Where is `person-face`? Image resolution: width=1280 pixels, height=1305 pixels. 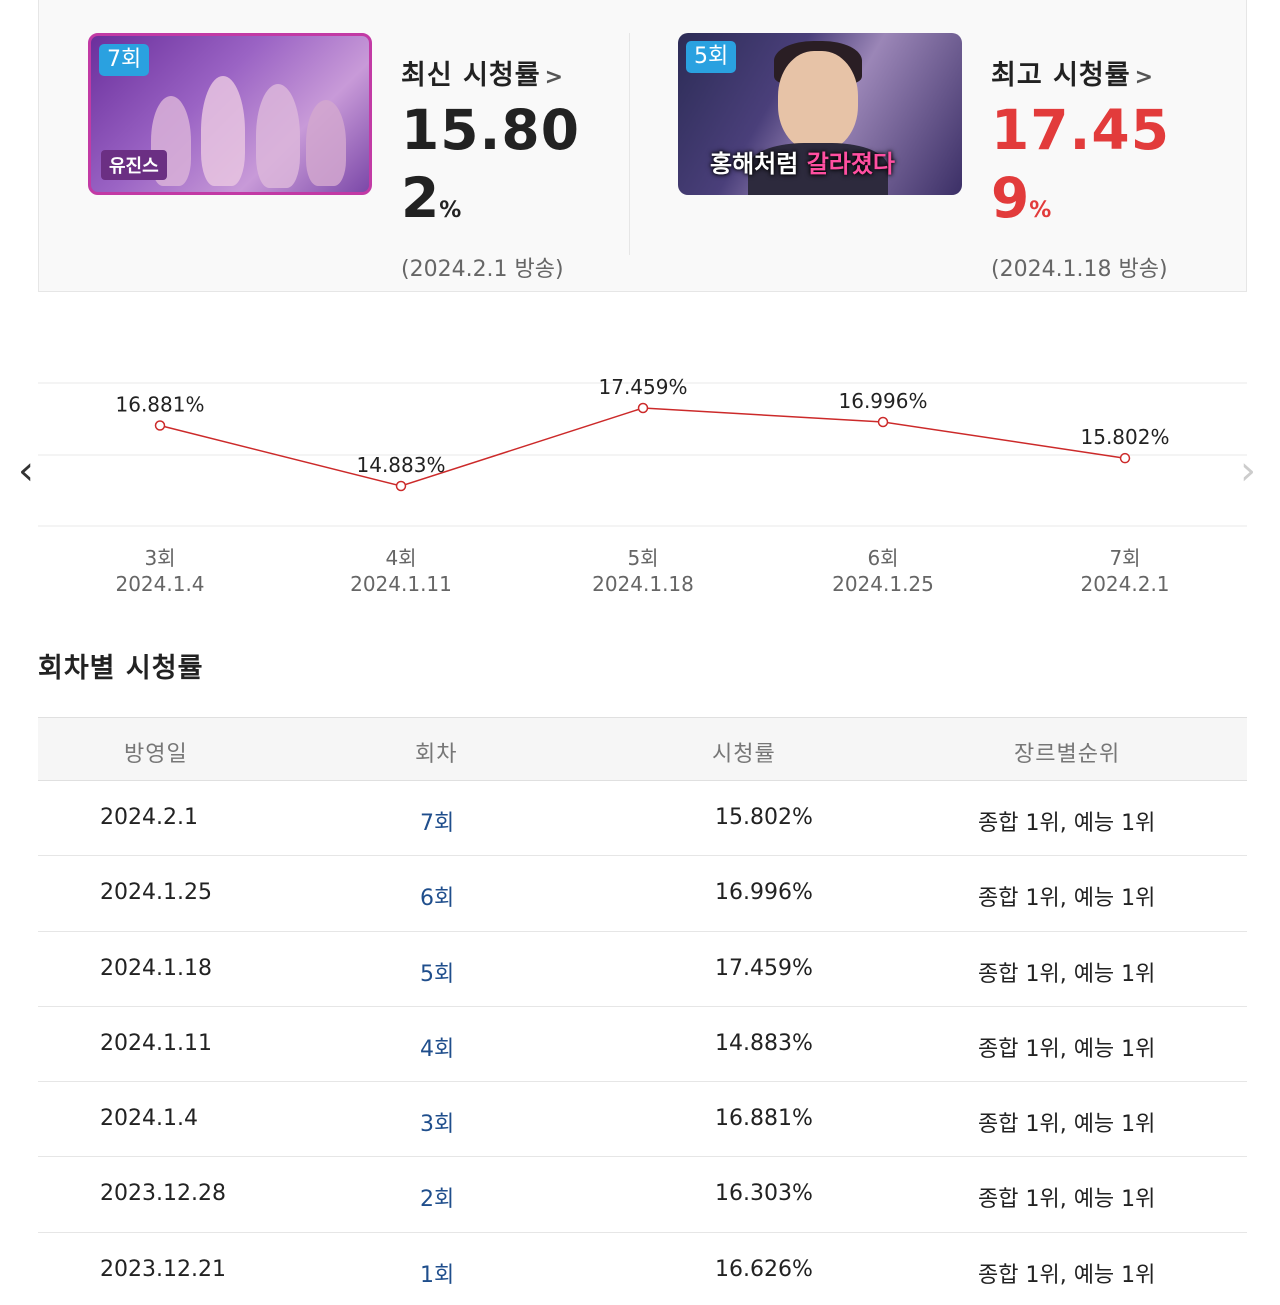
person-face is located at coordinates (818, 101).